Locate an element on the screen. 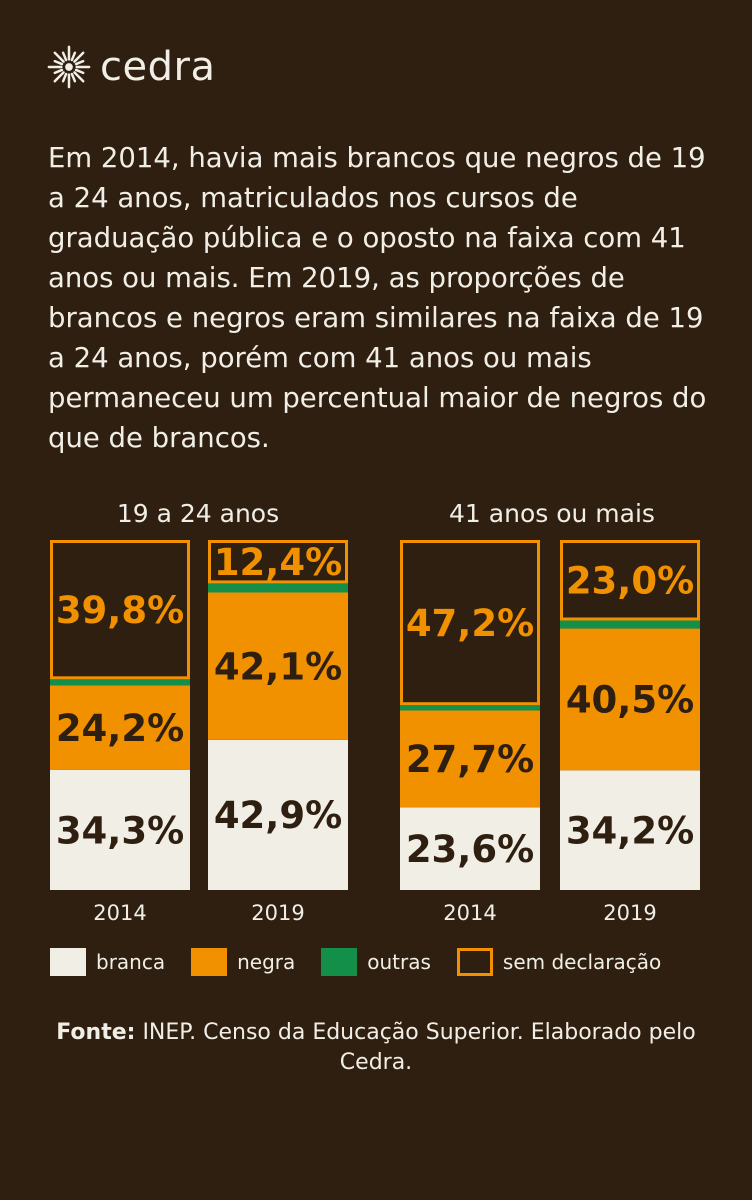  legend-item: branca is located at coordinates (107, 962).